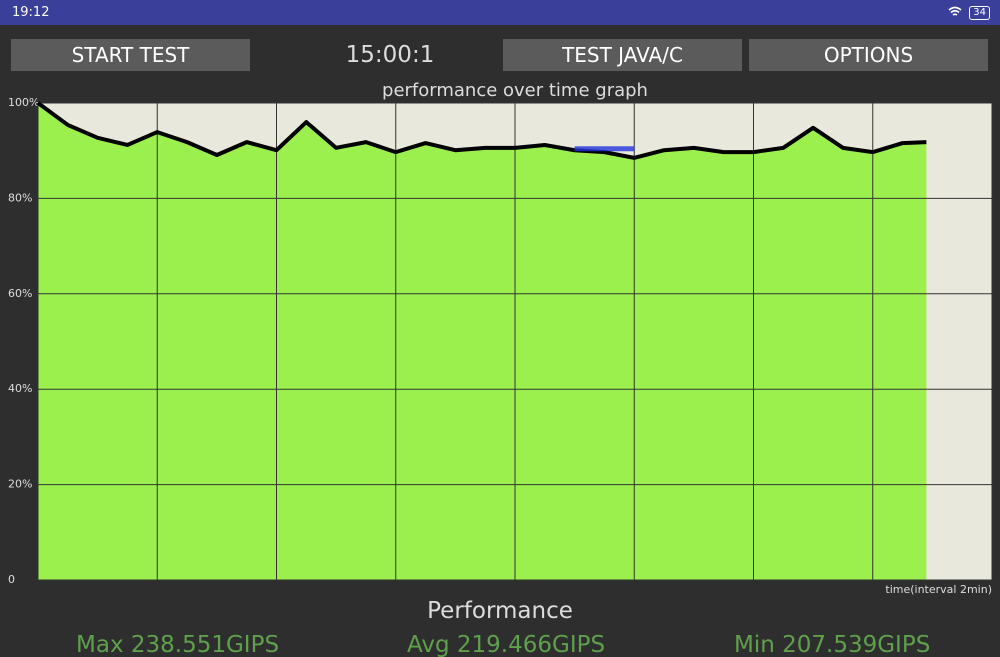  What do you see at coordinates (481, 130) in the screenshot?
I see `performance-line` at bounding box center [481, 130].